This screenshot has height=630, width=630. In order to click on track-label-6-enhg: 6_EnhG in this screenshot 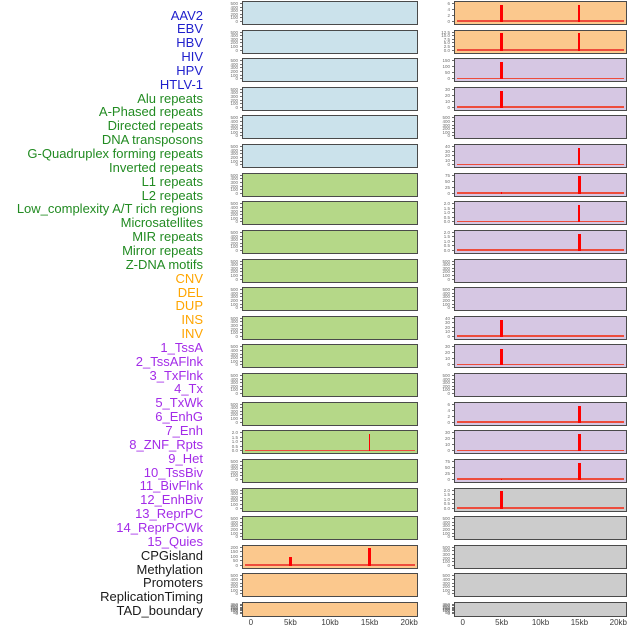, I will do `click(179, 417)`.